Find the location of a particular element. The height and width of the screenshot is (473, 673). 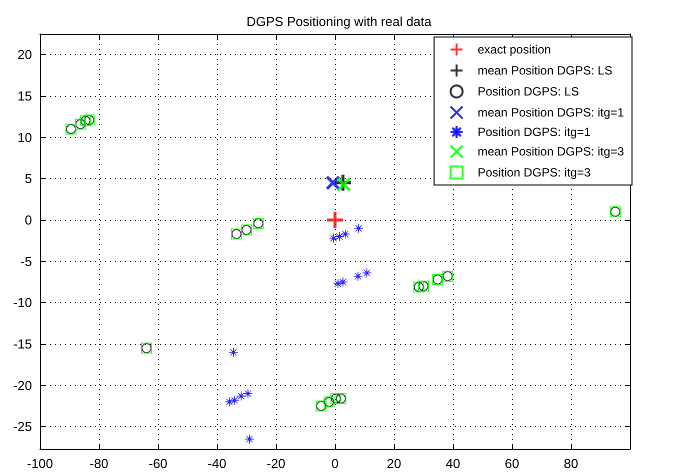

y-tick-label: -15 is located at coordinates (22, 344).